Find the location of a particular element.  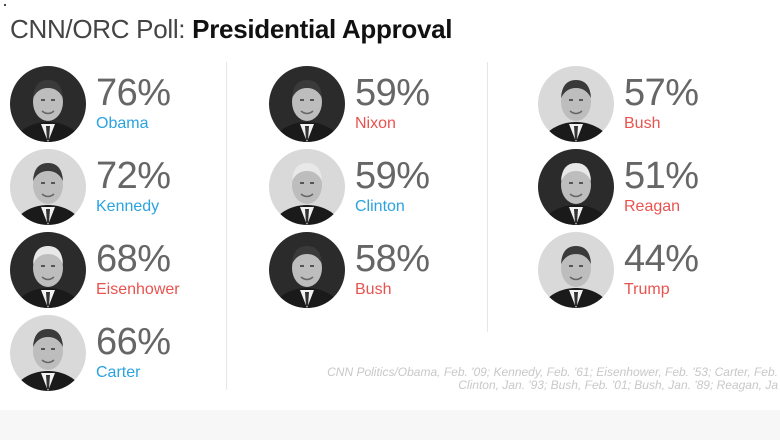

portrait-eisenhower is located at coordinates (48, 270).